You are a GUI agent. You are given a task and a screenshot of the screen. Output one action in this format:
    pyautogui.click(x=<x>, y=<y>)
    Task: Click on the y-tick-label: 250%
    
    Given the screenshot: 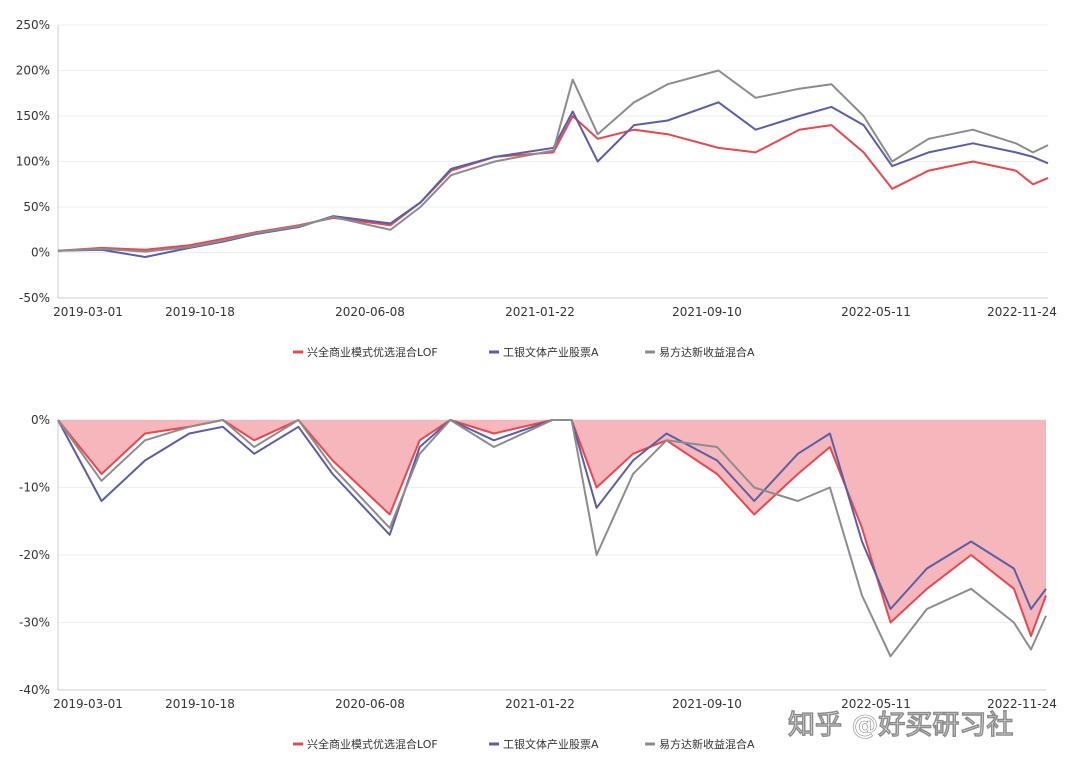 What is the action you would take?
    pyautogui.click(x=33, y=25)
    